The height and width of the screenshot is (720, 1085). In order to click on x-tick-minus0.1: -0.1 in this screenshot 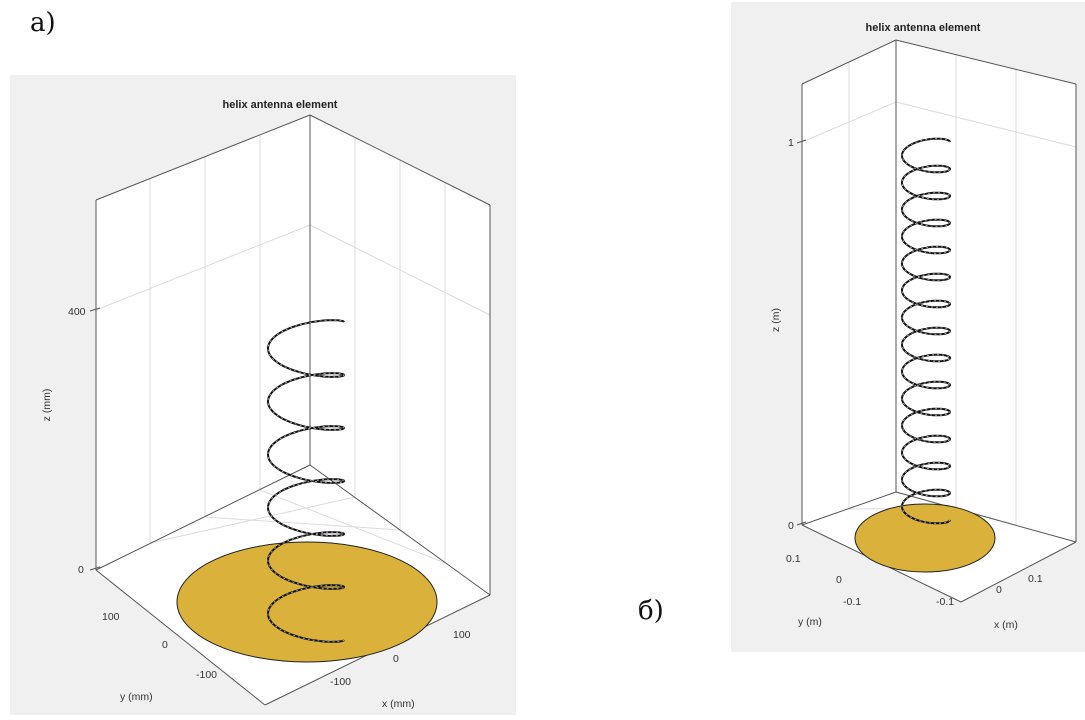, I will do `click(945, 602)`.